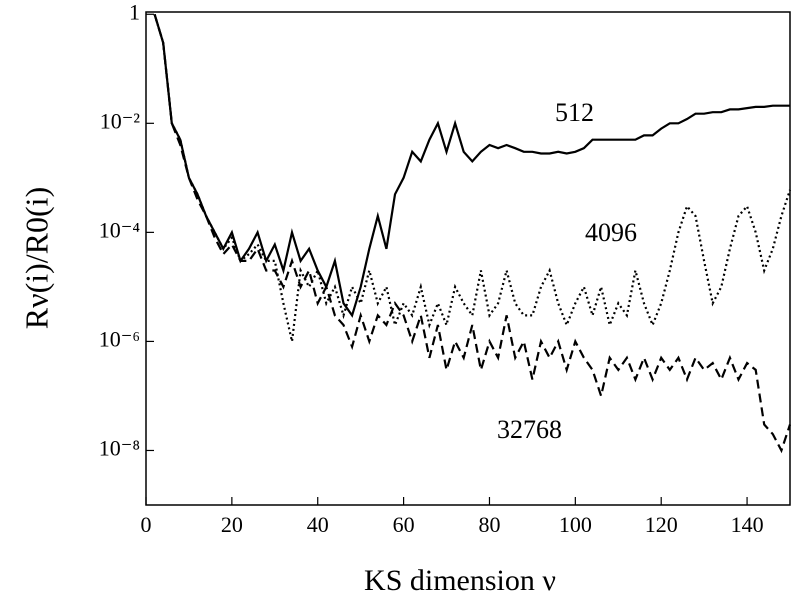 The height and width of the screenshot is (603, 795). Describe the element at coordinates (575, 524) in the screenshot. I see `x-tick-label: 100` at that location.